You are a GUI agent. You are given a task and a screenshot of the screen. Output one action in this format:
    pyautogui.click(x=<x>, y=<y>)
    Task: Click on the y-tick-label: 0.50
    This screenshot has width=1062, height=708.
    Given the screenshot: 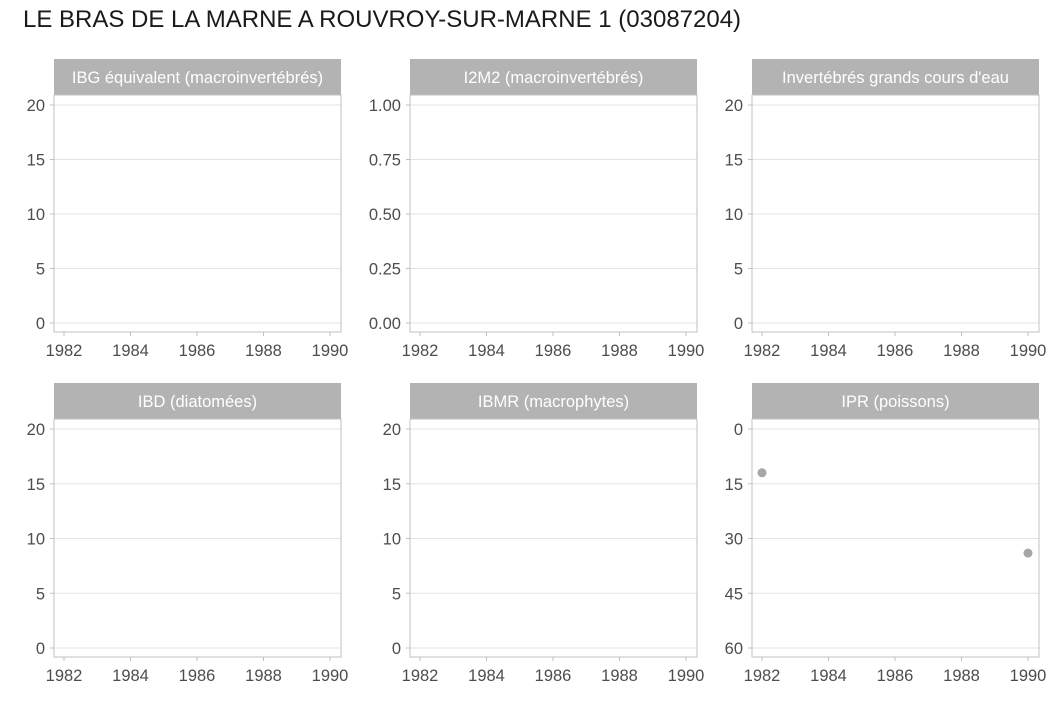 What is the action you would take?
    pyautogui.click(x=385, y=215)
    